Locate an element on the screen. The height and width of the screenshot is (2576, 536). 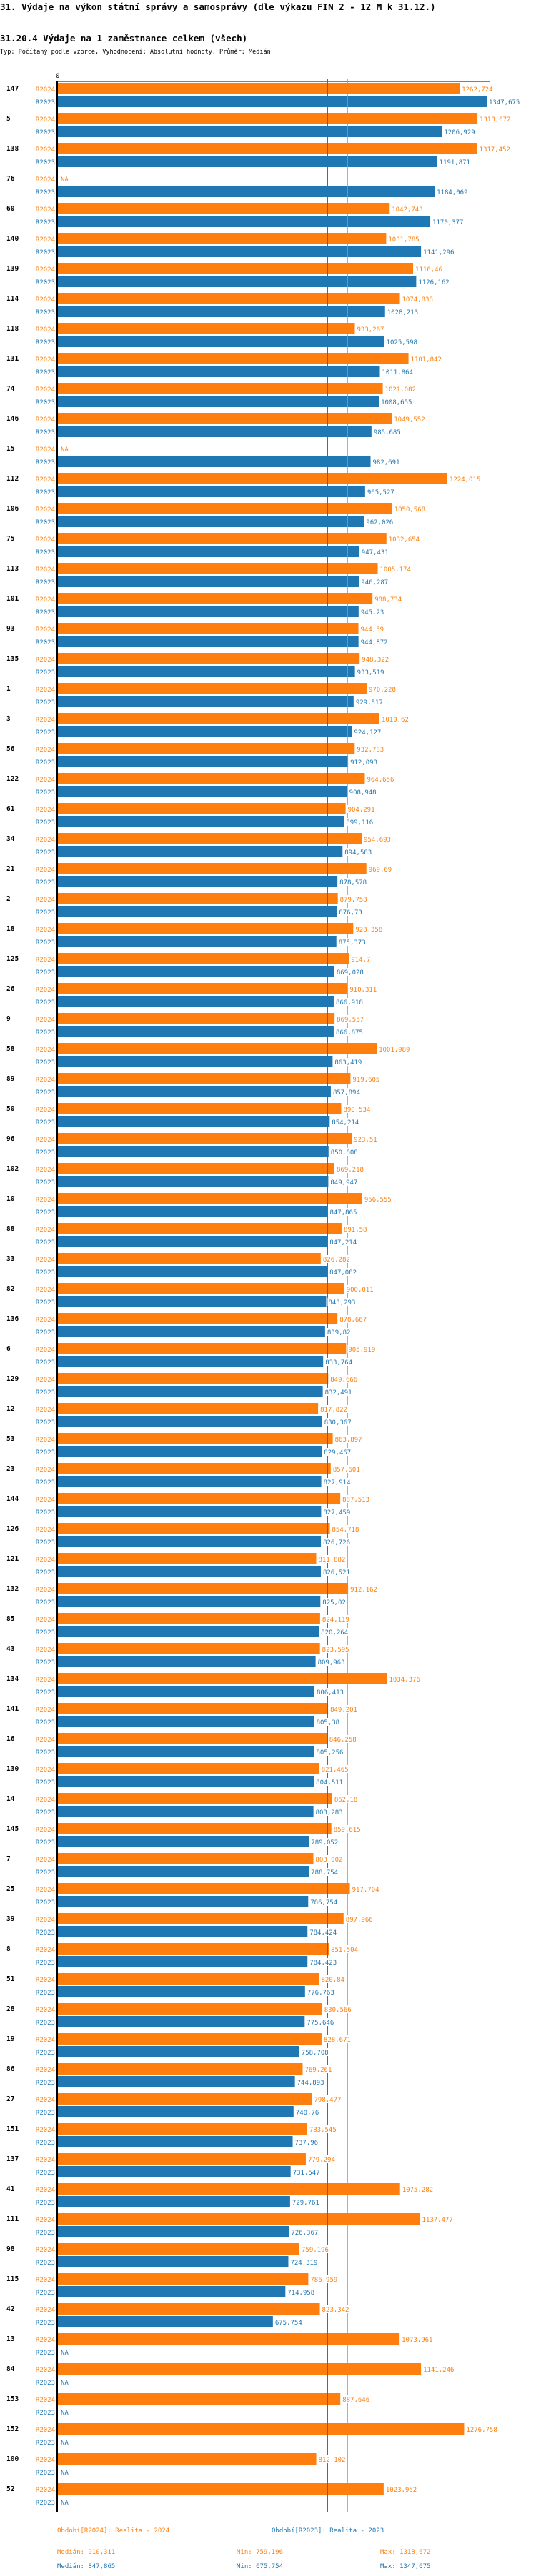
category-label: 16 is located at coordinates (10, 1739).